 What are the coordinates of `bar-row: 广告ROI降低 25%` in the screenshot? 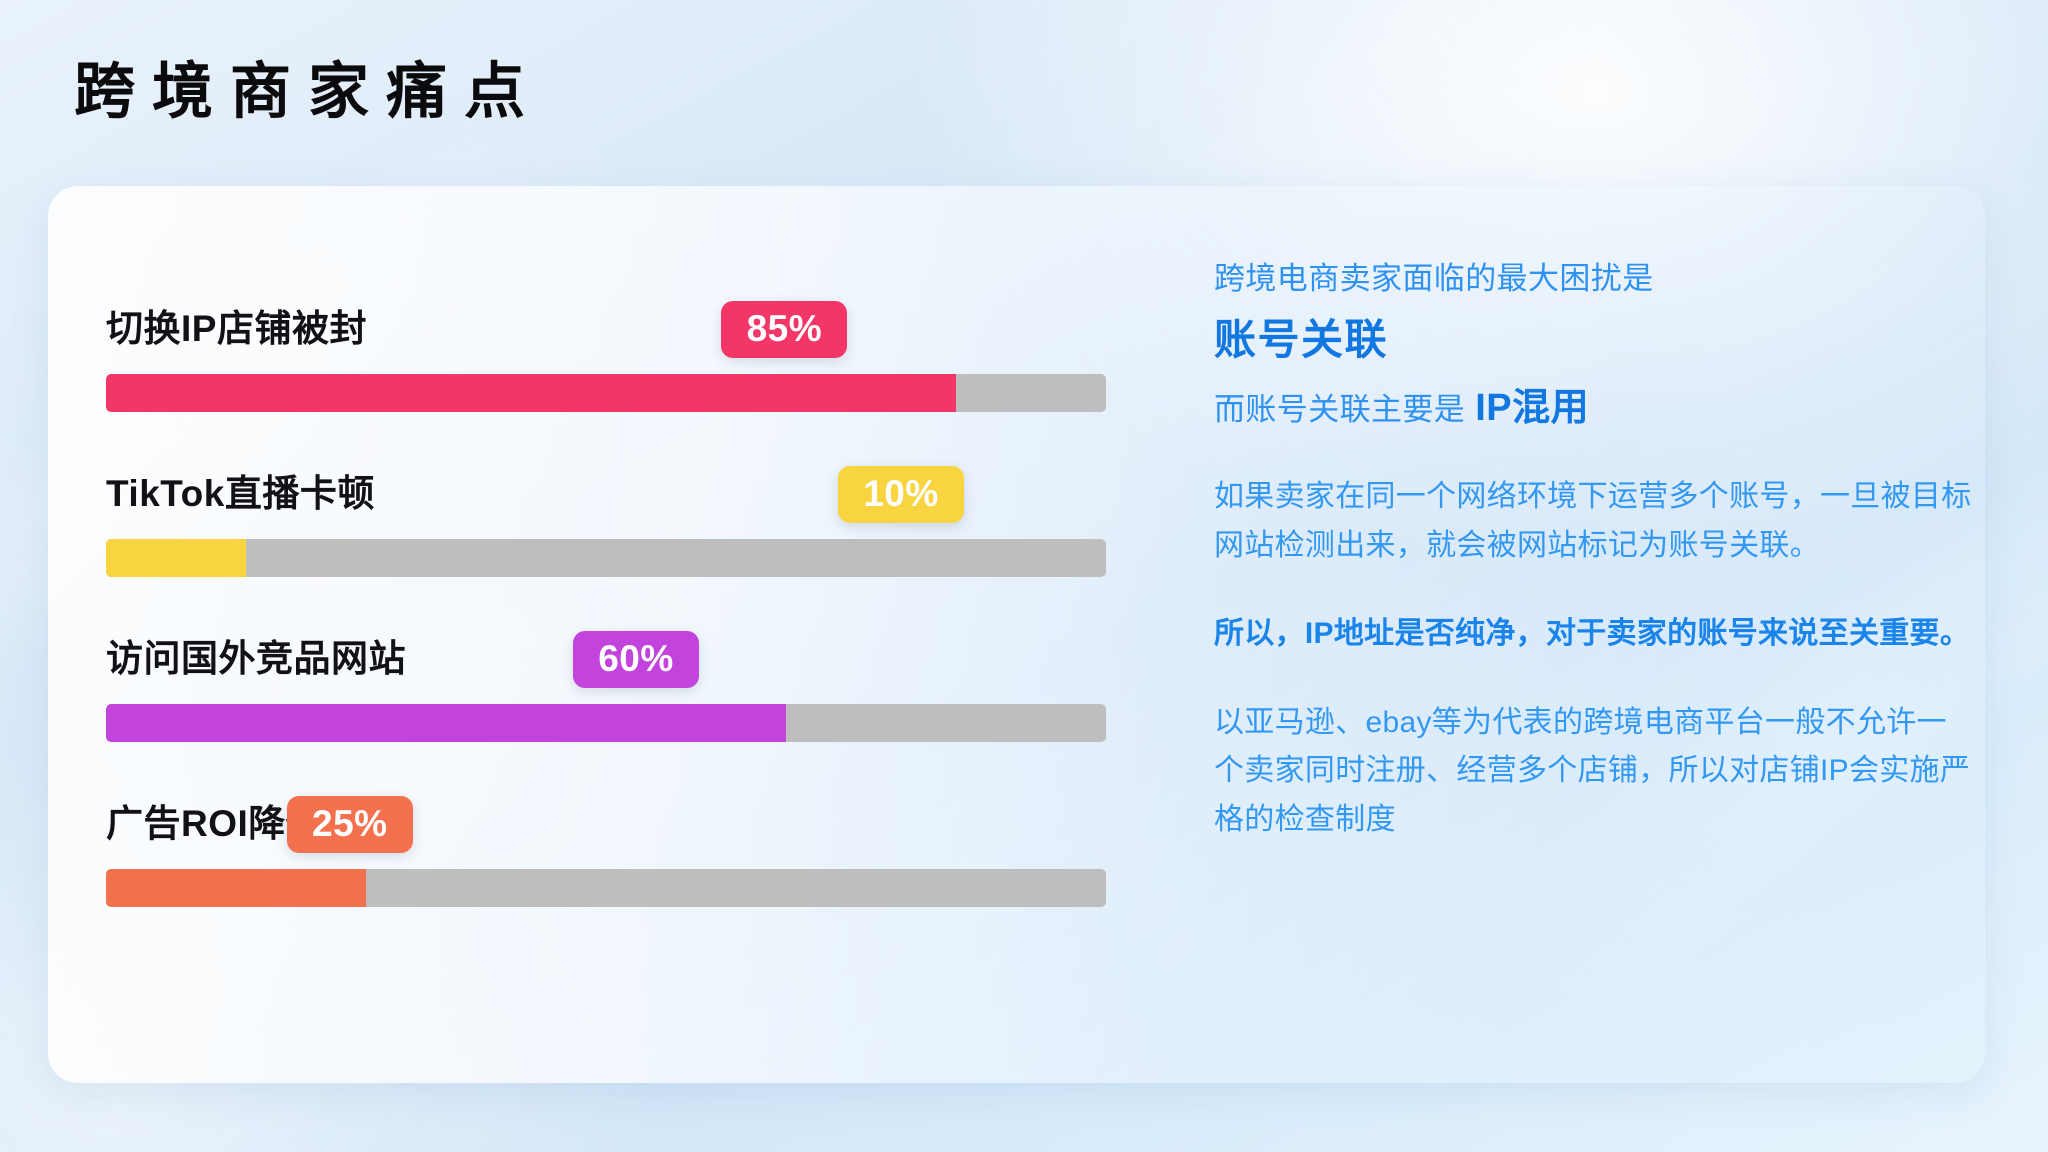 It's located at (636, 843).